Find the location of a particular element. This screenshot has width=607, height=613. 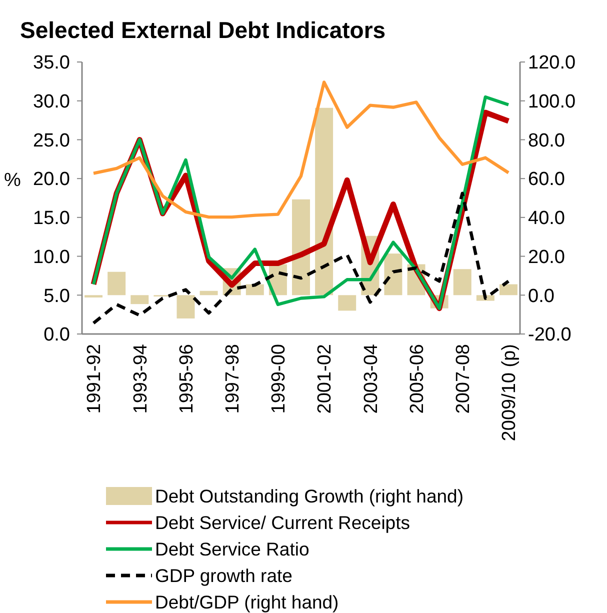

legend-label: GDP growth rate is located at coordinates (223, 575).